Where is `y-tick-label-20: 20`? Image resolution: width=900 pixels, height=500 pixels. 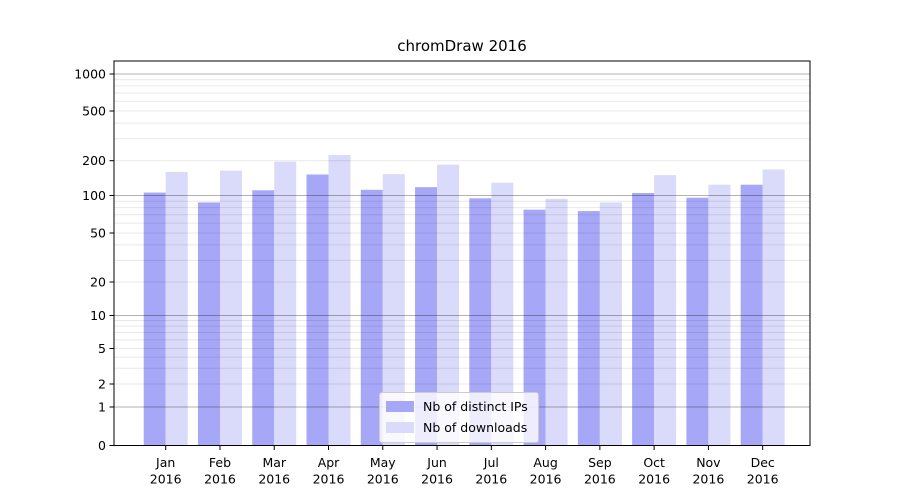
y-tick-label-20: 20 is located at coordinates (98, 282).